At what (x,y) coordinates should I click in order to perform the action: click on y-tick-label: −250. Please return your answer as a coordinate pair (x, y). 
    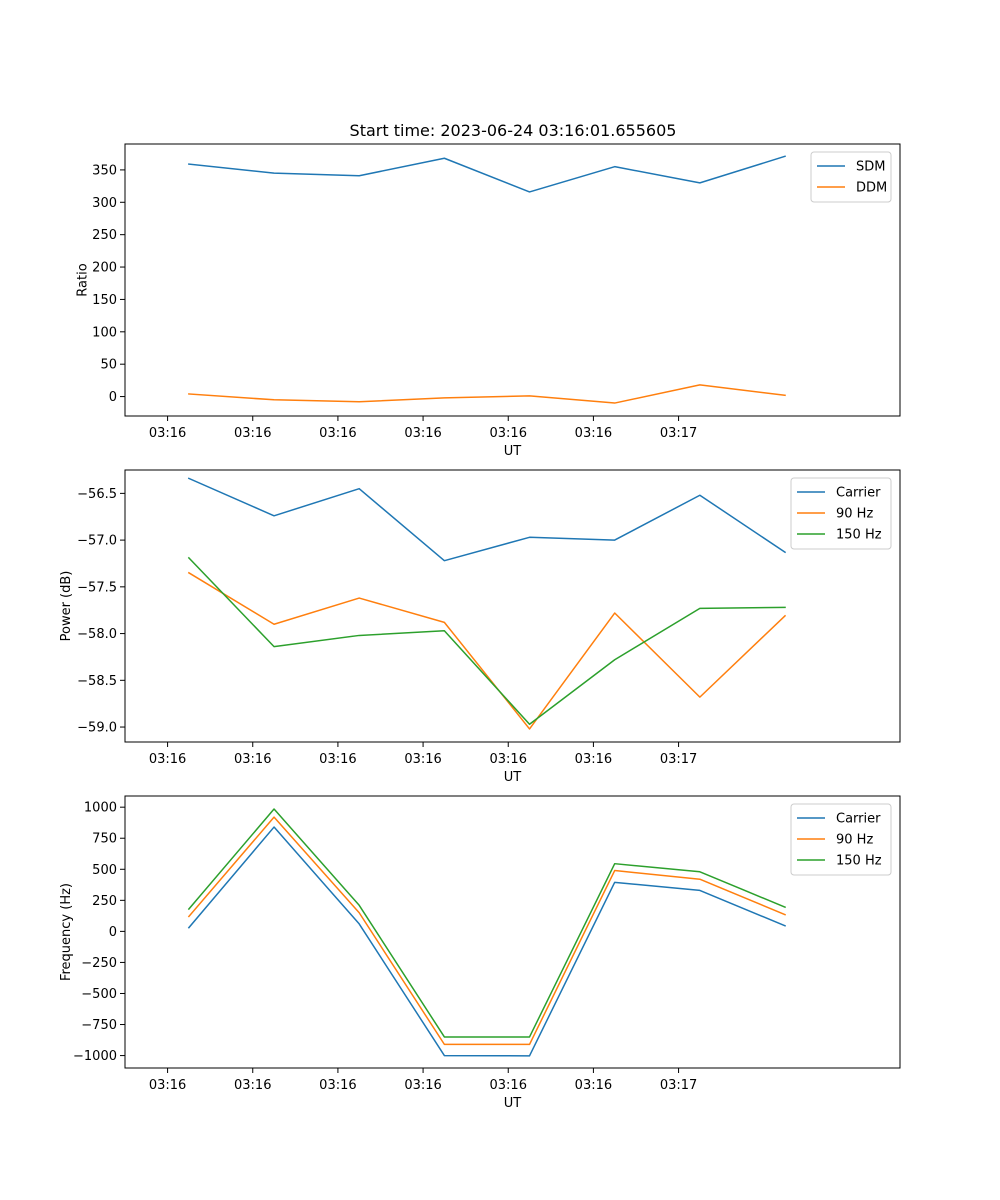
    Looking at the image, I should click on (99, 963).